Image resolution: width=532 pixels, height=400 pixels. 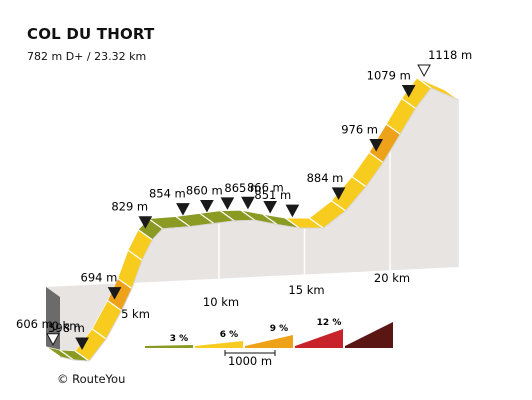 What do you see at coordinates (179, 339) in the screenshot?
I see `legend-grade-label: 3 %` at bounding box center [179, 339].